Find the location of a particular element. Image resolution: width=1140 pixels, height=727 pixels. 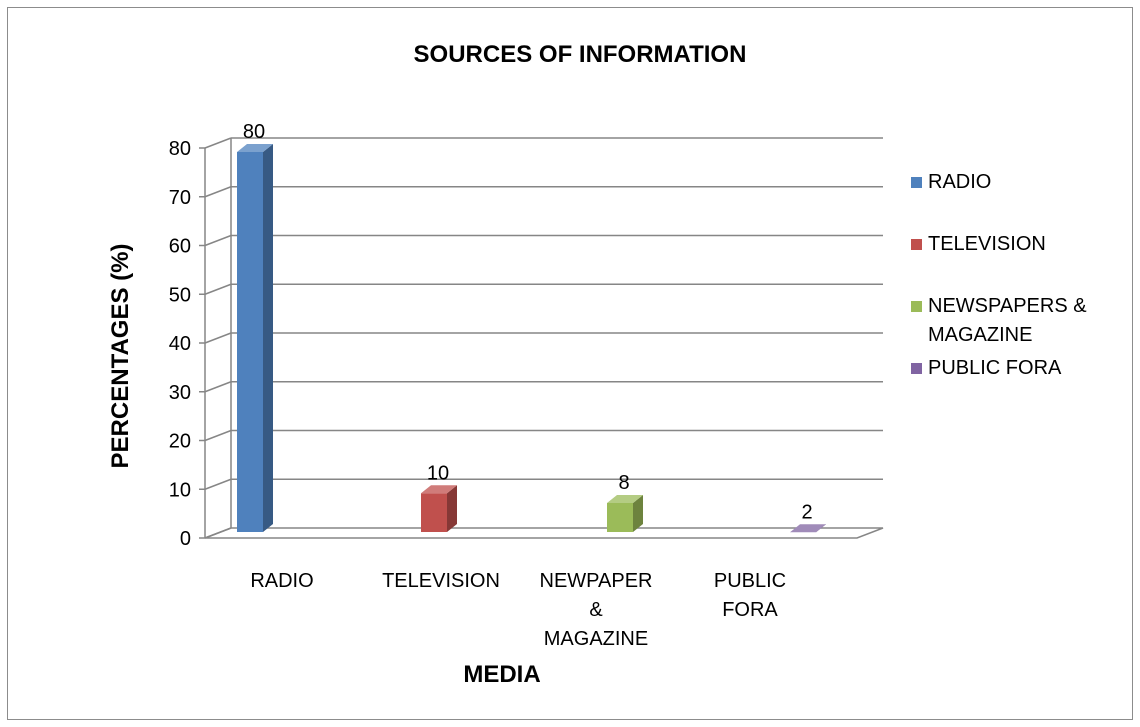

y-tick-label: 50 is located at coordinates (180, 295).